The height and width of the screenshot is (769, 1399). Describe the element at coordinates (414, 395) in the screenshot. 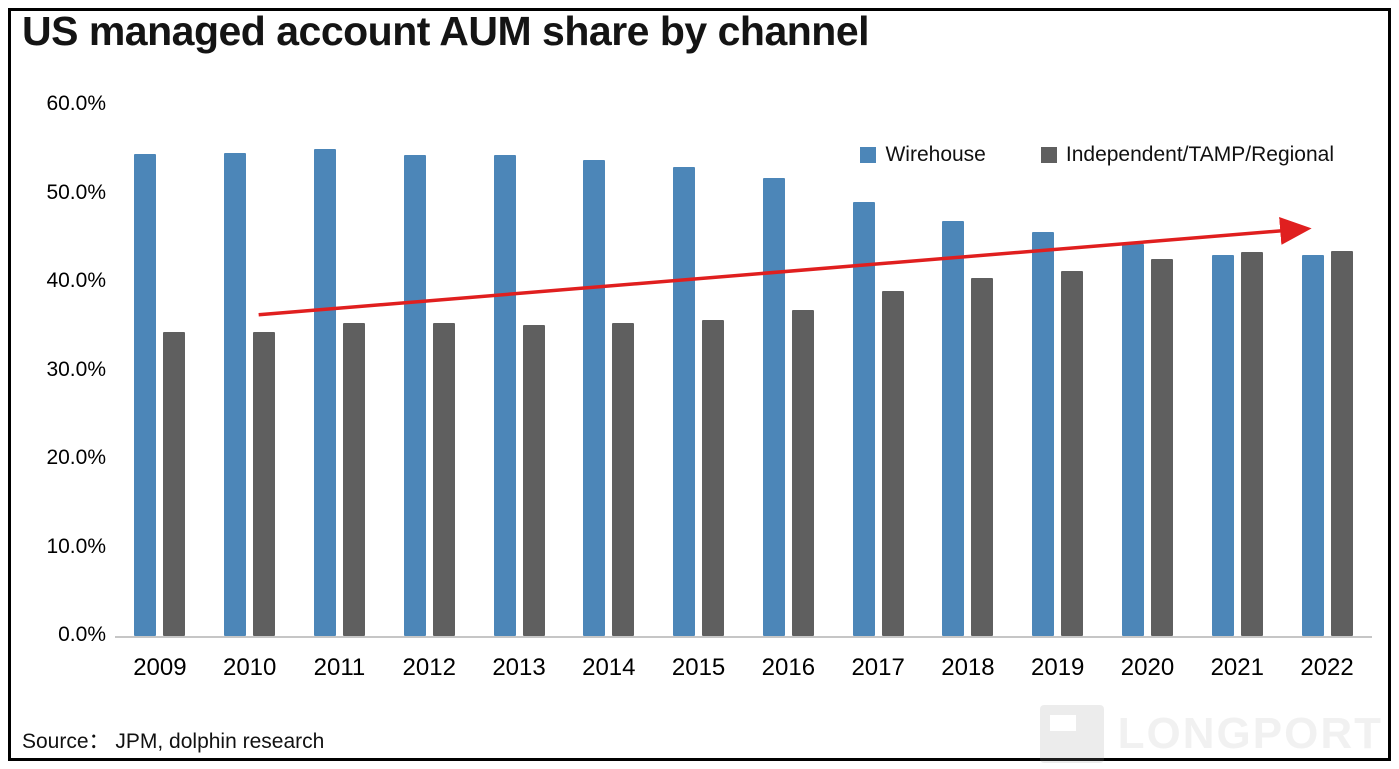

I see `bar-wirehouse-2012` at that location.